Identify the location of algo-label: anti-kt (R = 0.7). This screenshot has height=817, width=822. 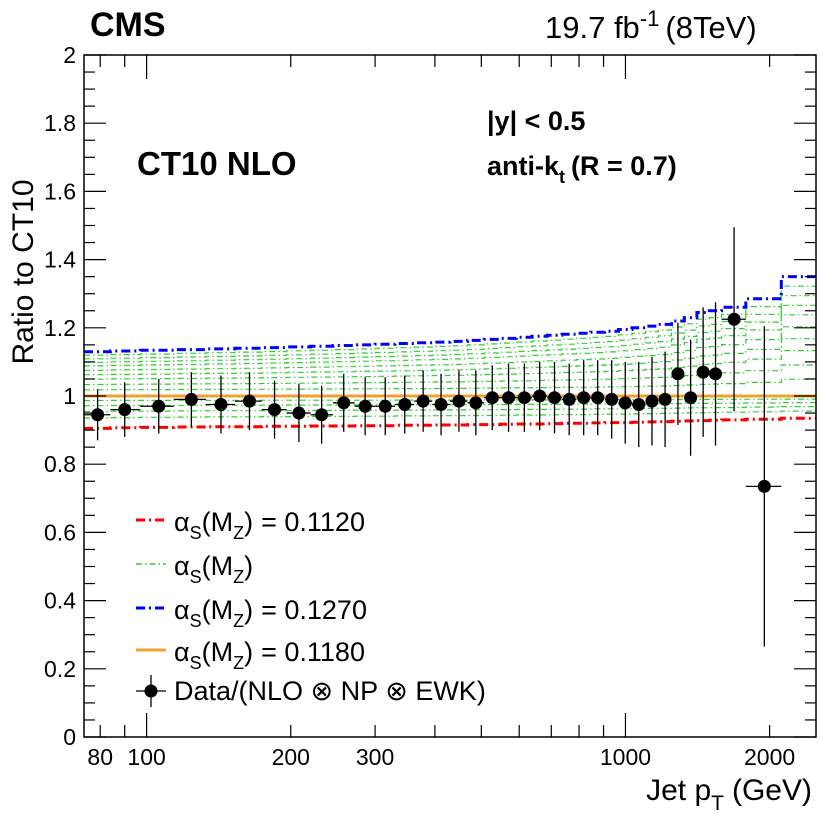
(582, 169).